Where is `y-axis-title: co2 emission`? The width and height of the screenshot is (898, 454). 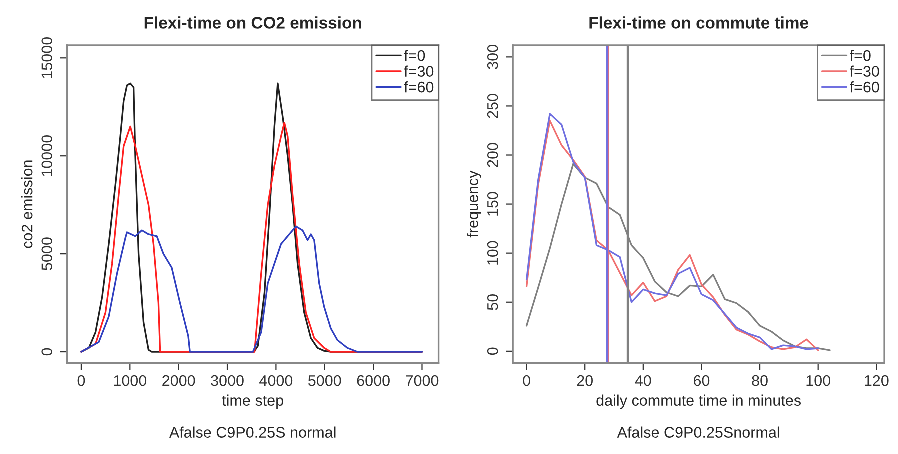
y-axis-title: co2 emission is located at coordinates (27, 204).